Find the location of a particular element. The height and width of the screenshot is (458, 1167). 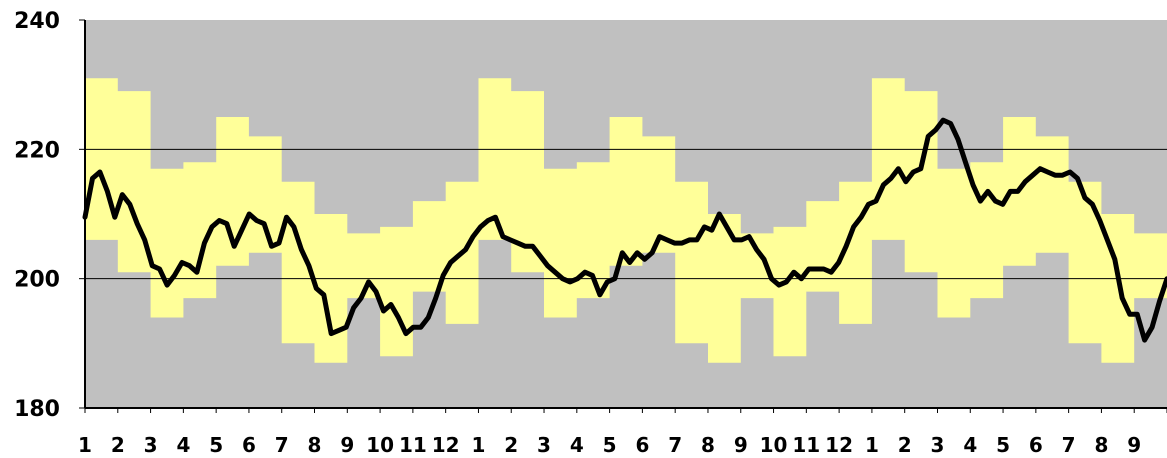

y-tick-label: 240 is located at coordinates (37, 21).